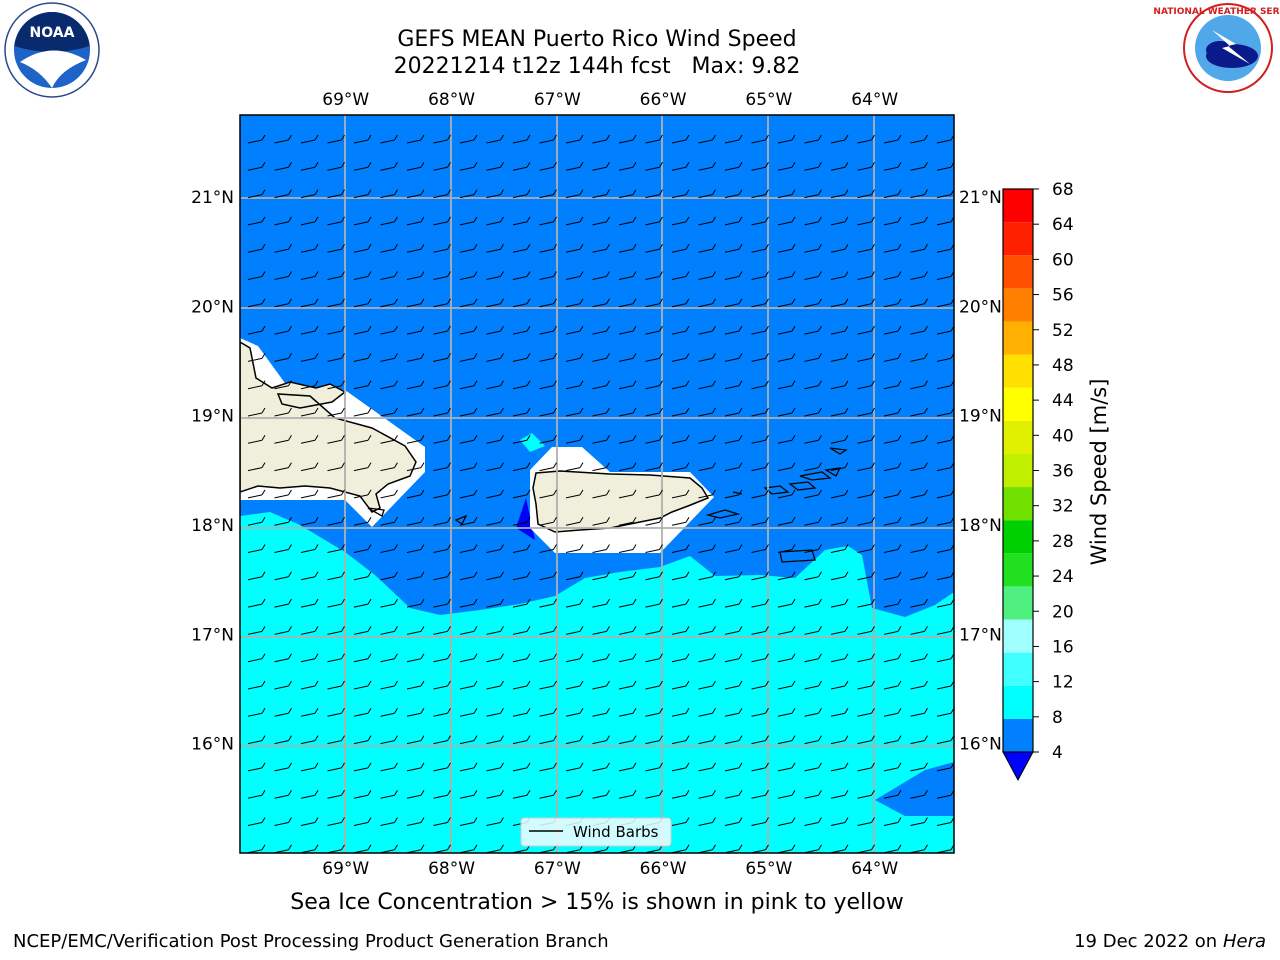  Describe the element at coordinates (597, 66) in the screenshot. I see `chart-subtitle-line: 20221214 t12z 144h fcst Max: 9.82` at that location.